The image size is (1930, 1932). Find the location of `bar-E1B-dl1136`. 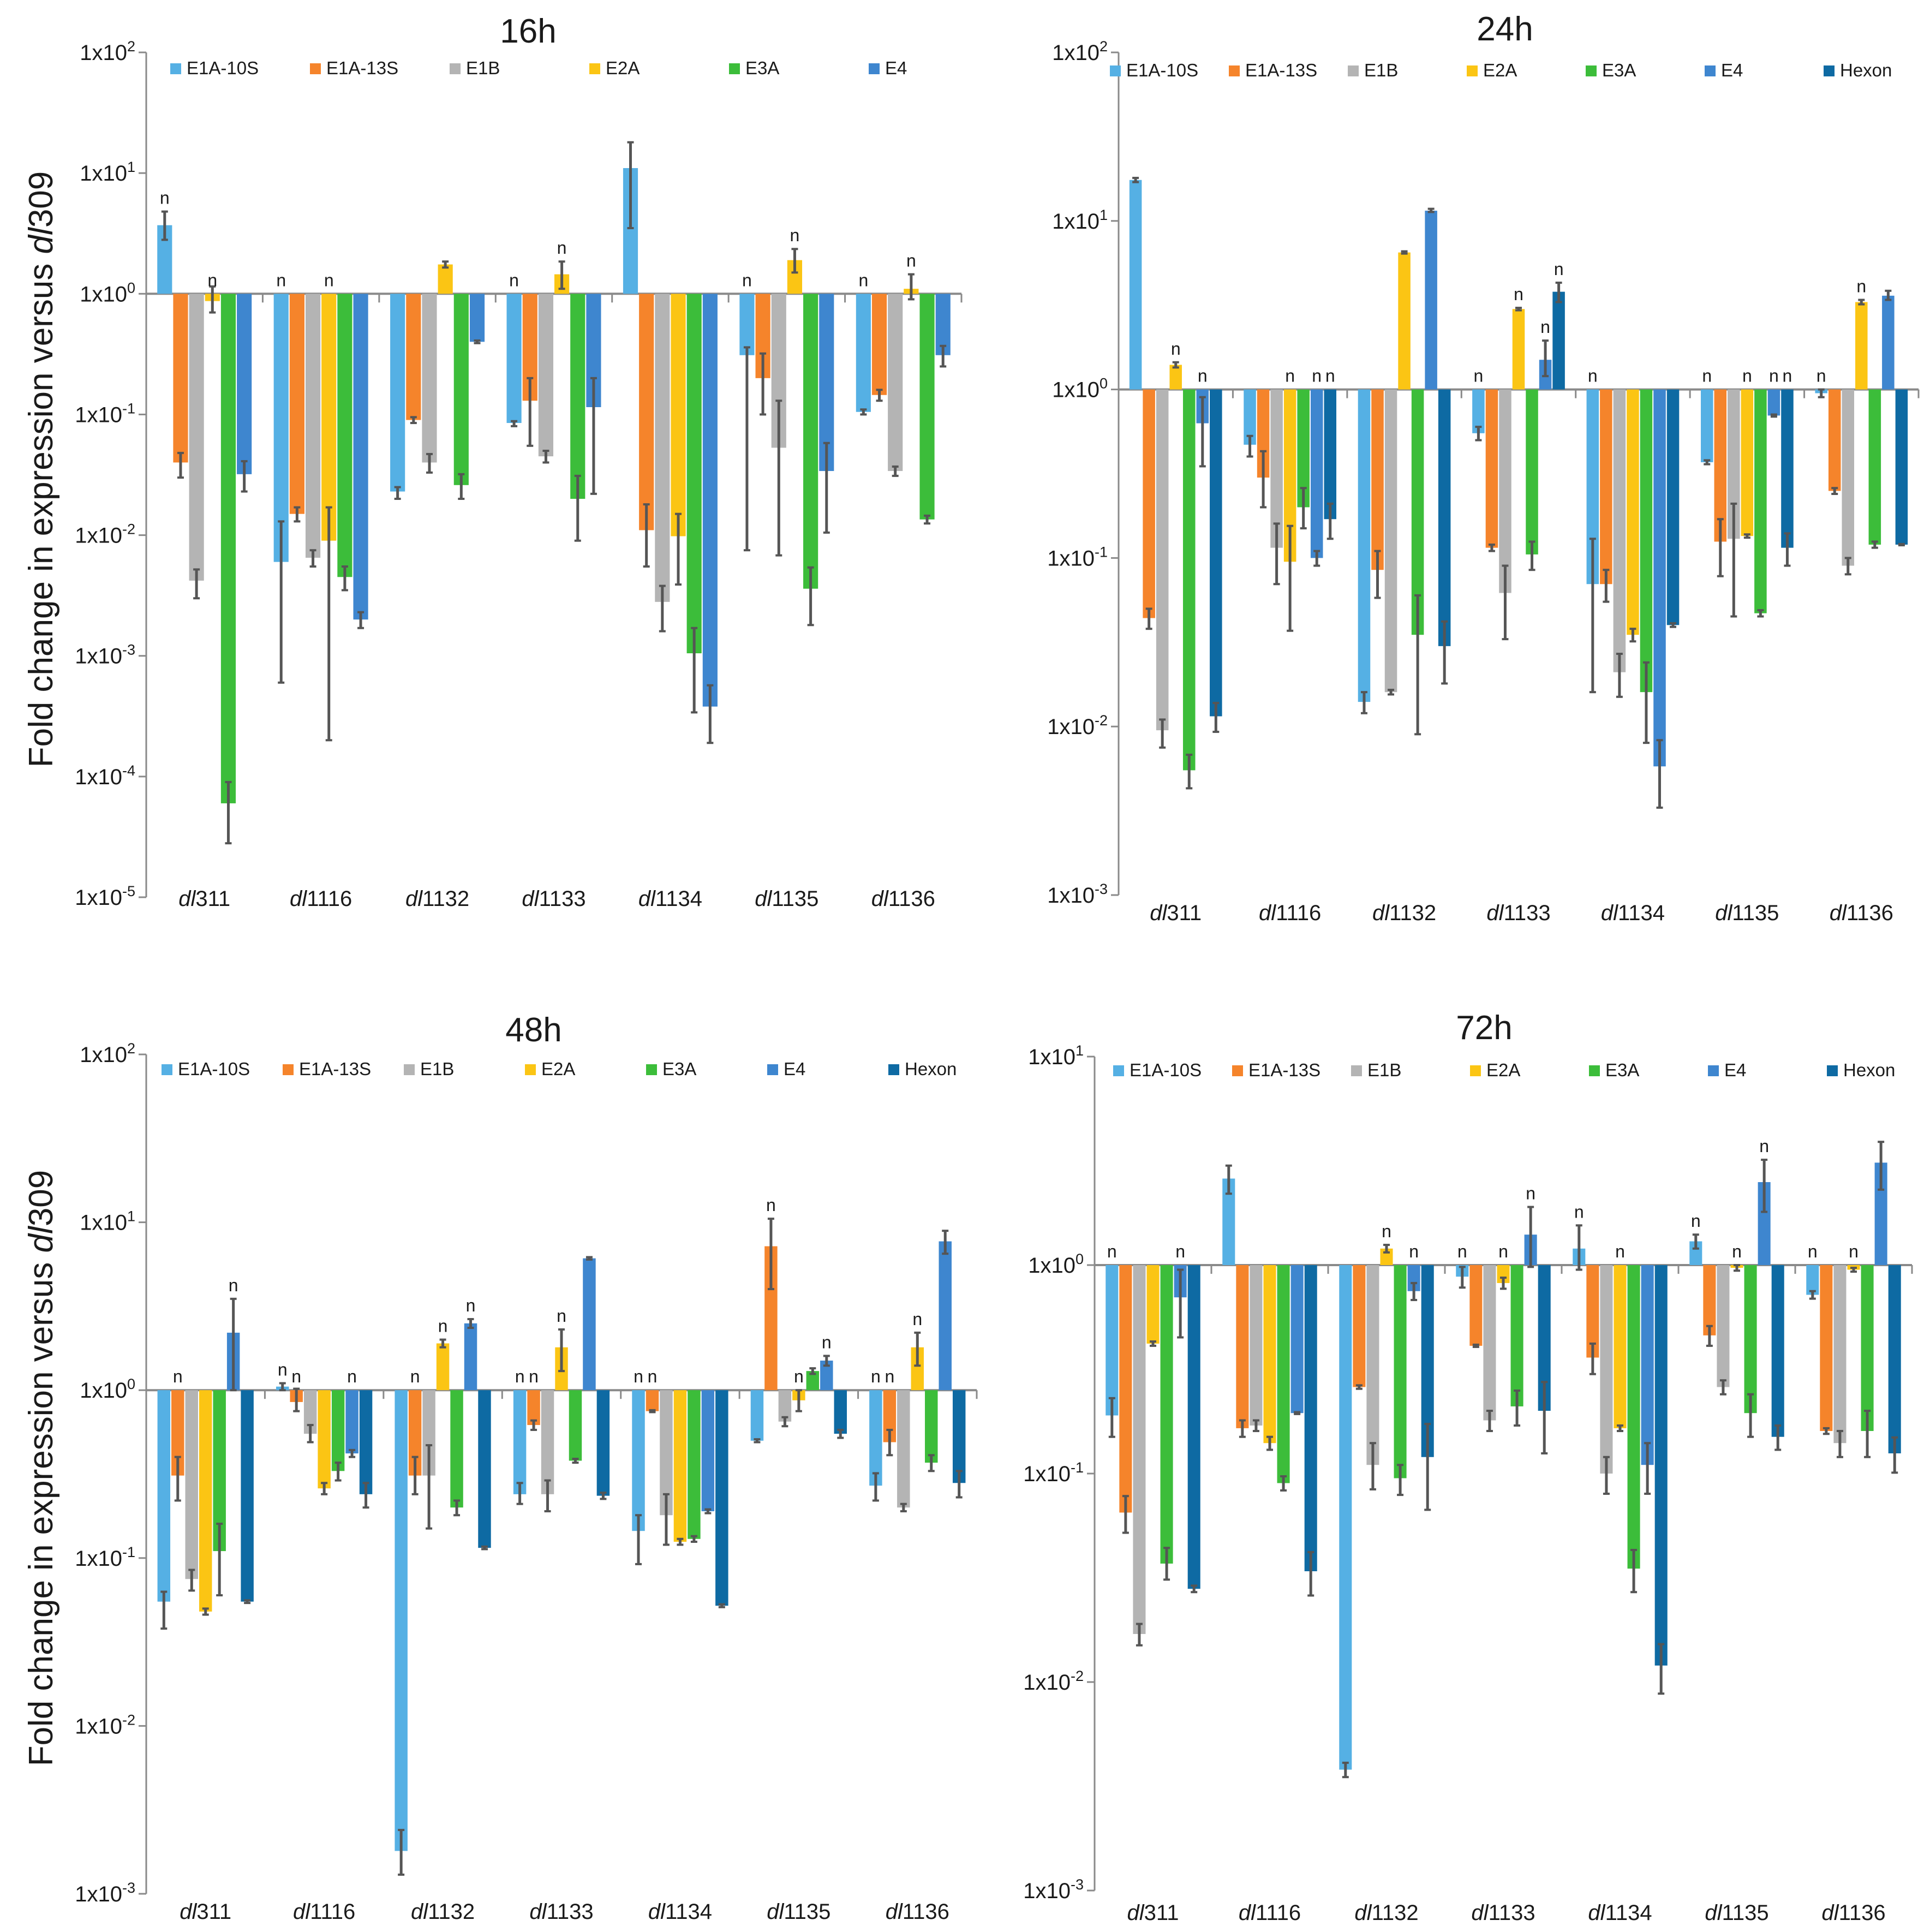

bar-E1B-dl1136 is located at coordinates (895, 383).